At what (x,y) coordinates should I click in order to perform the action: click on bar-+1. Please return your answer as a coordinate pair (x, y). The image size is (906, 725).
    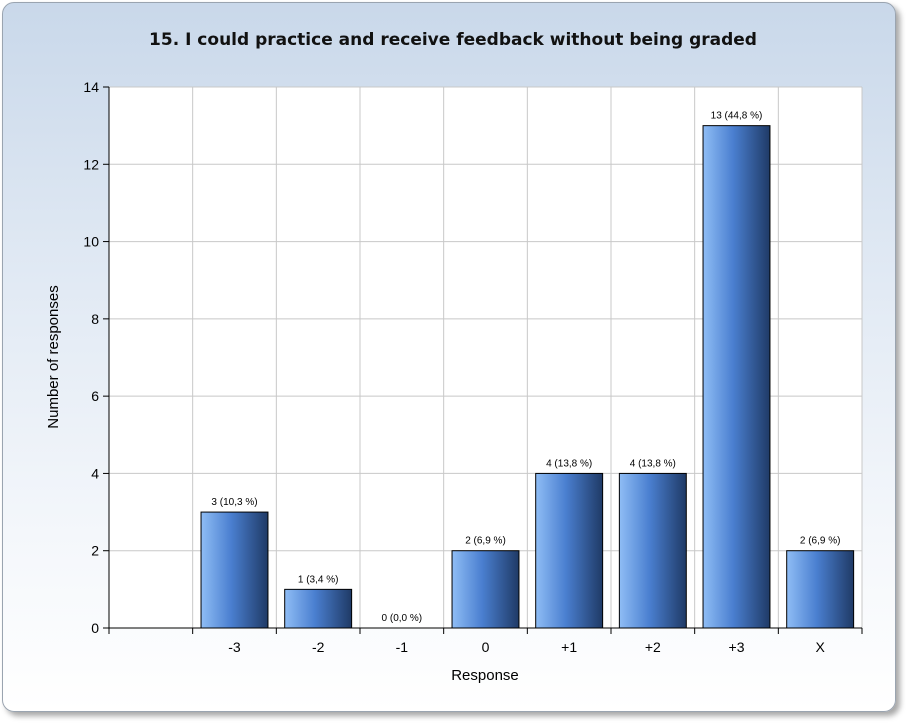
    Looking at the image, I should click on (569, 550).